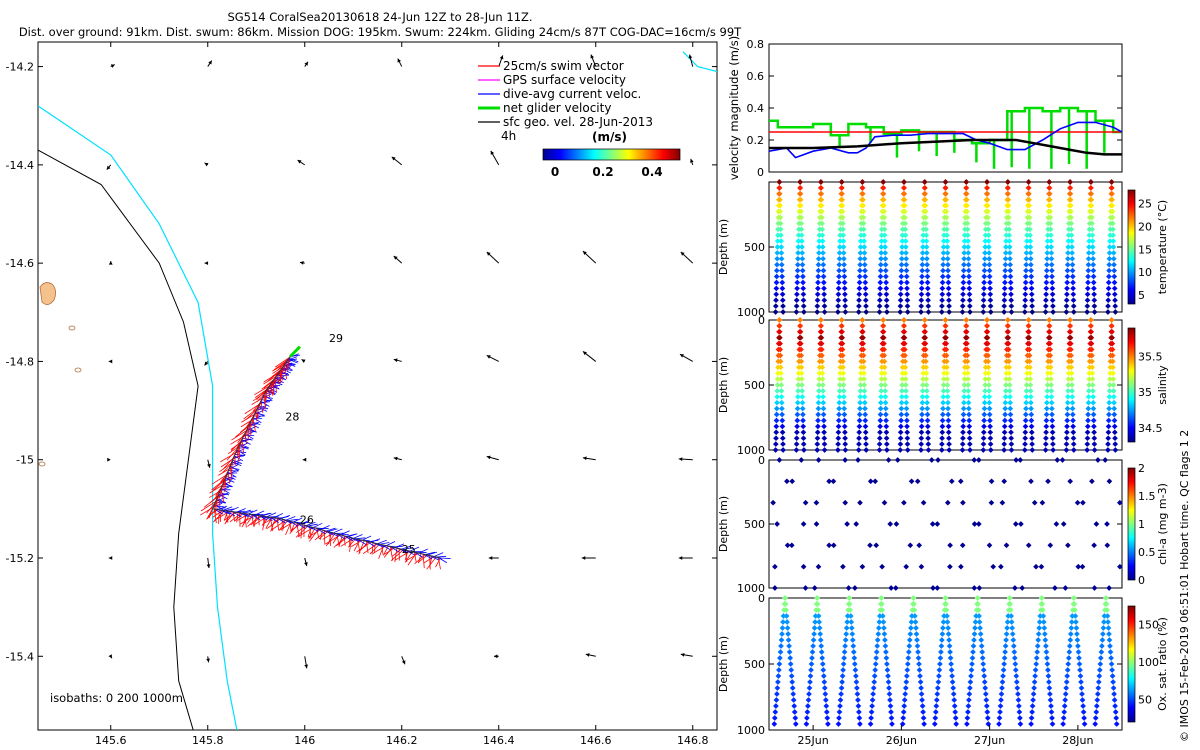 The image size is (1200, 750). Describe the element at coordinates (555, 172) in the screenshot. I see `map-colorbar-tick: 0` at that location.